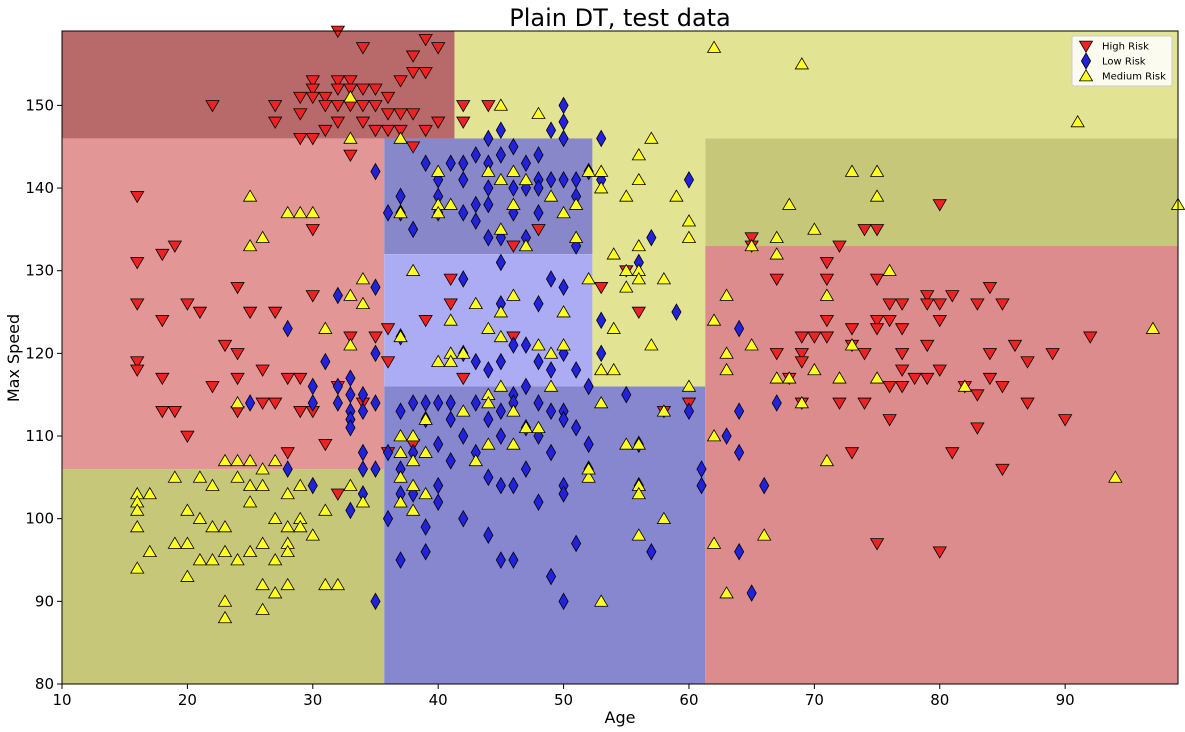 The width and height of the screenshot is (1185, 732). I want to click on y-tick-label: 80, so click(44, 684).